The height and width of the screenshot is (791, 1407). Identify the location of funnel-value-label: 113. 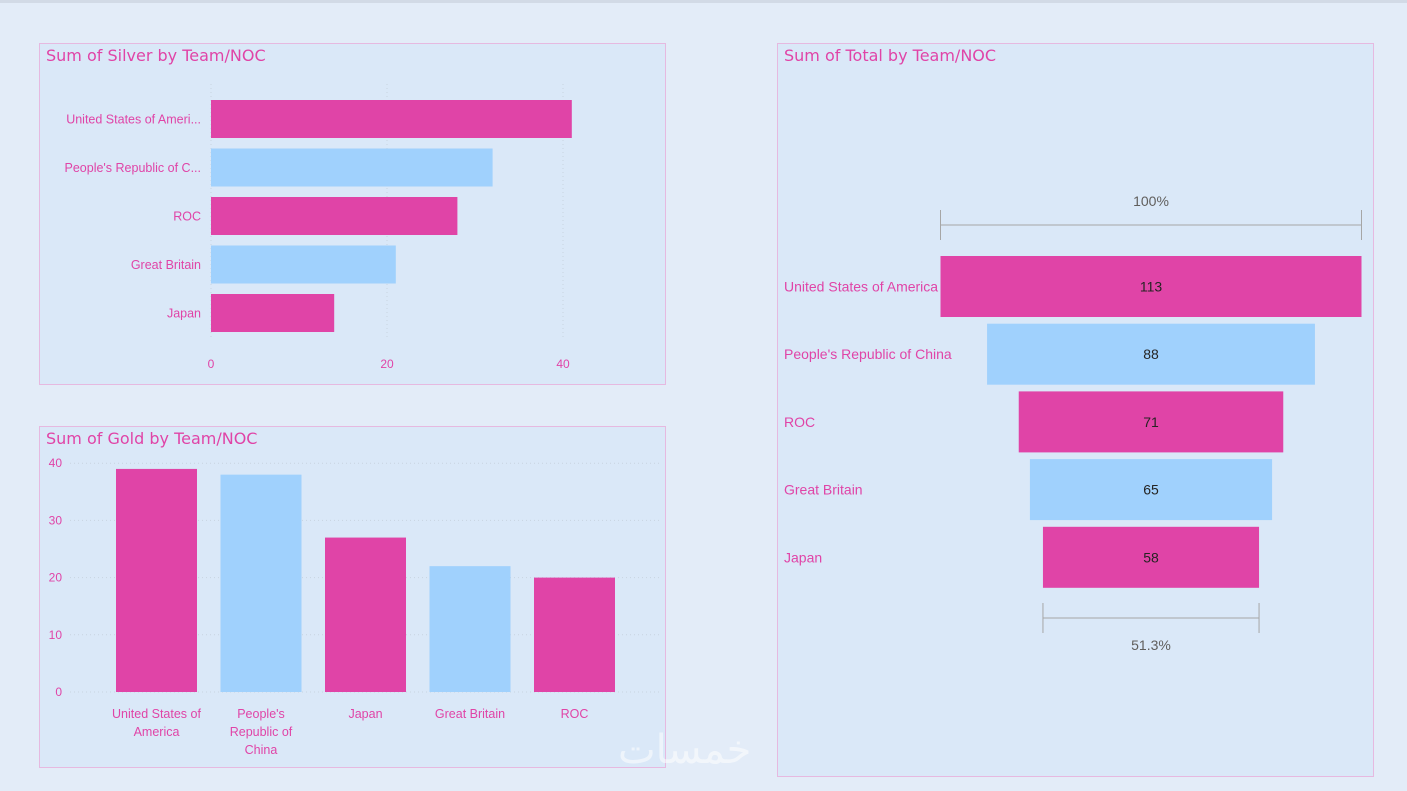
(1151, 287).